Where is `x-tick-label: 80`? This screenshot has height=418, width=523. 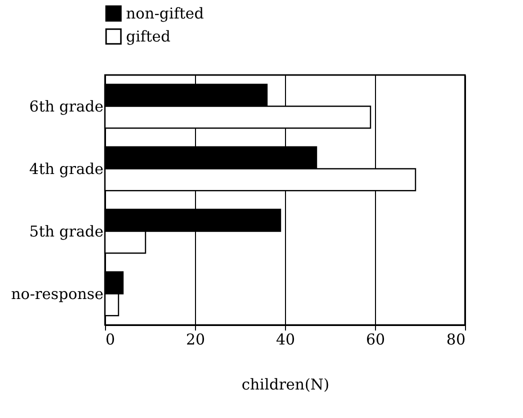
x-tick-label: 80 is located at coordinates (456, 339).